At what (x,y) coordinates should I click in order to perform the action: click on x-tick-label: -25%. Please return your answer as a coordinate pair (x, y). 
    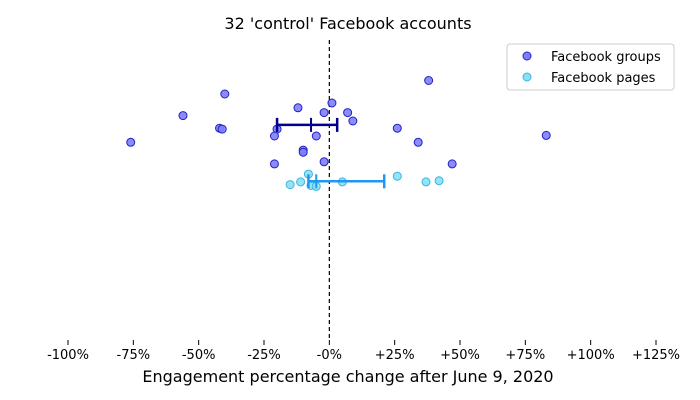
    Looking at the image, I should click on (264, 355).